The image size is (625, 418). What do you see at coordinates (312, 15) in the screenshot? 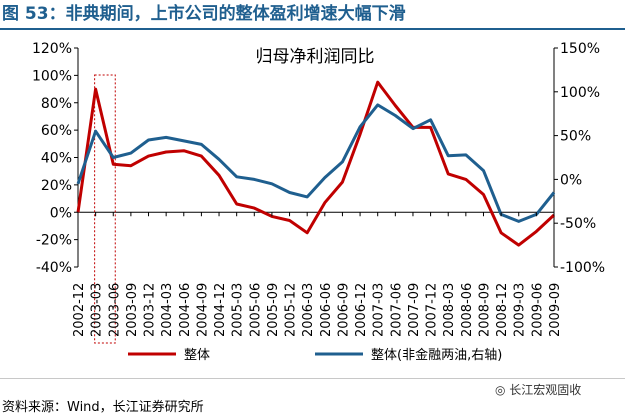
I see `figure-title: 图 53：非典期间，上市公司的整体盈利增速大幅下滑` at bounding box center [312, 15].